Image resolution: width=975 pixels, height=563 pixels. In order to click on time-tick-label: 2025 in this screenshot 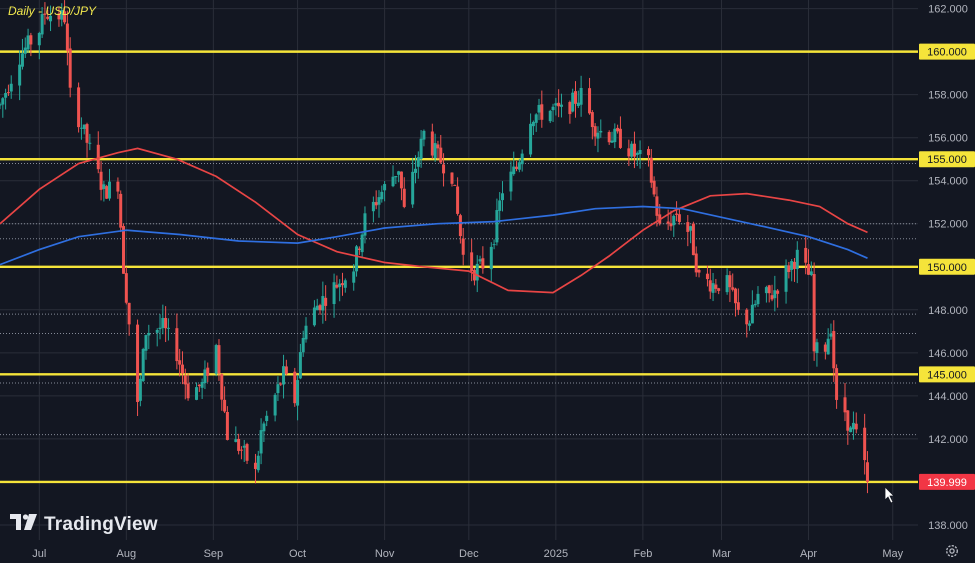, I will do `click(556, 554)`.